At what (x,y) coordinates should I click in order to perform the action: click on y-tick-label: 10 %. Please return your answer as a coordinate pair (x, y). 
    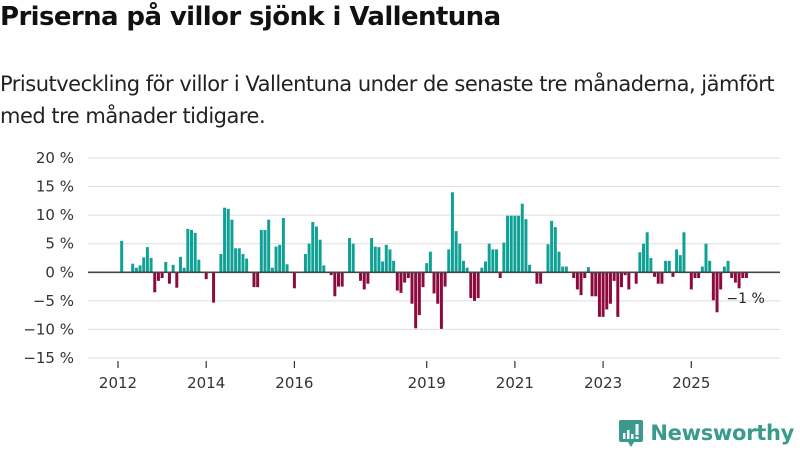
    Looking at the image, I should click on (55, 215).